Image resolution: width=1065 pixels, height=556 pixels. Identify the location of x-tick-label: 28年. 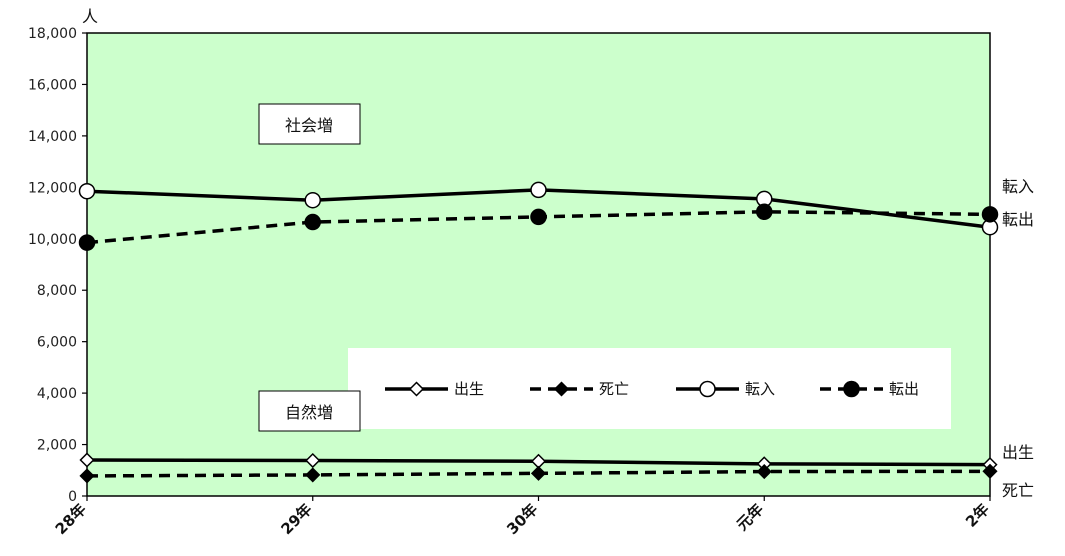
(71, 519).